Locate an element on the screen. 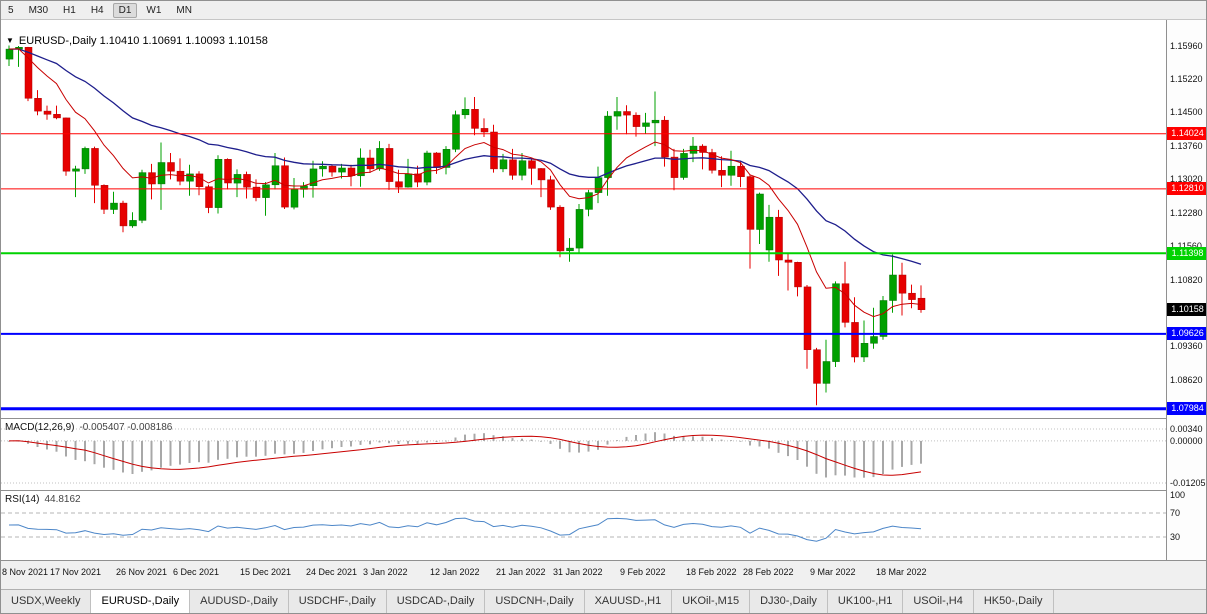 The height and width of the screenshot is (614, 1207). timeframe-button-h1: H1 is located at coordinates (69, 10).